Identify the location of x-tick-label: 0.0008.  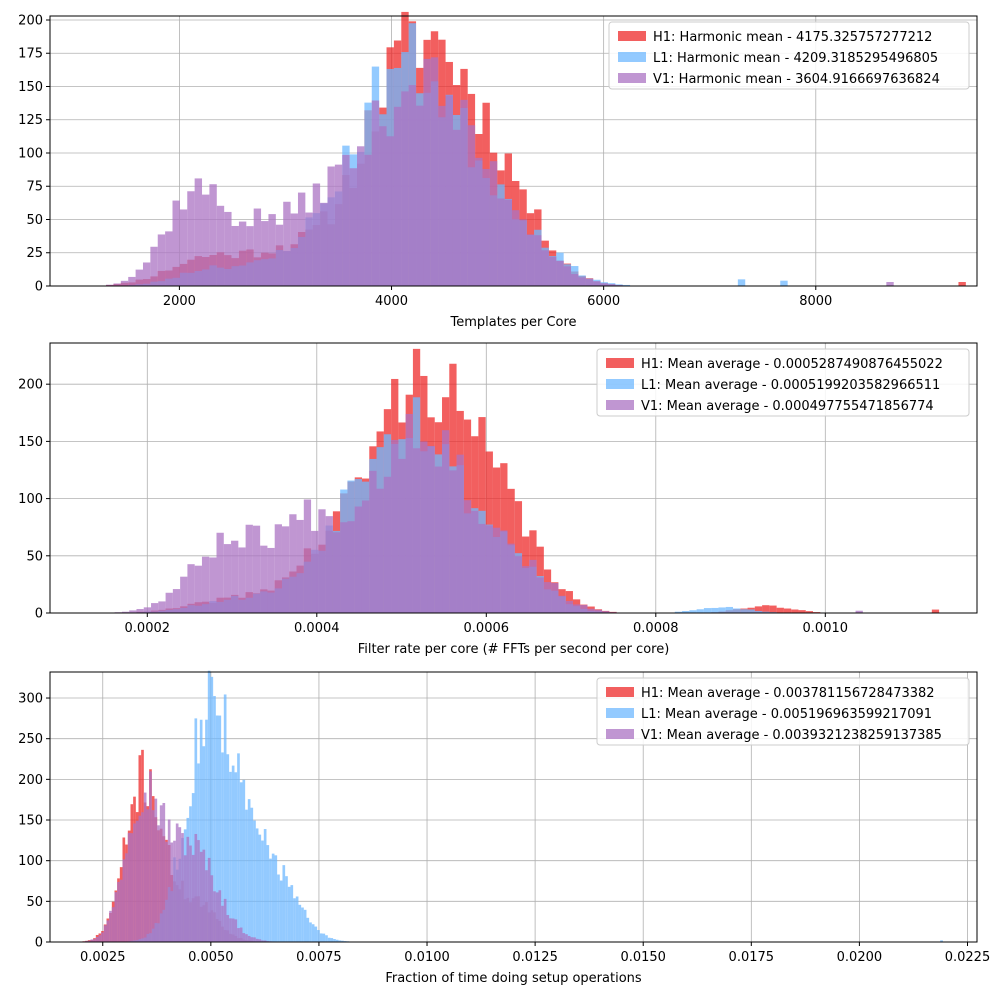
(656, 628).